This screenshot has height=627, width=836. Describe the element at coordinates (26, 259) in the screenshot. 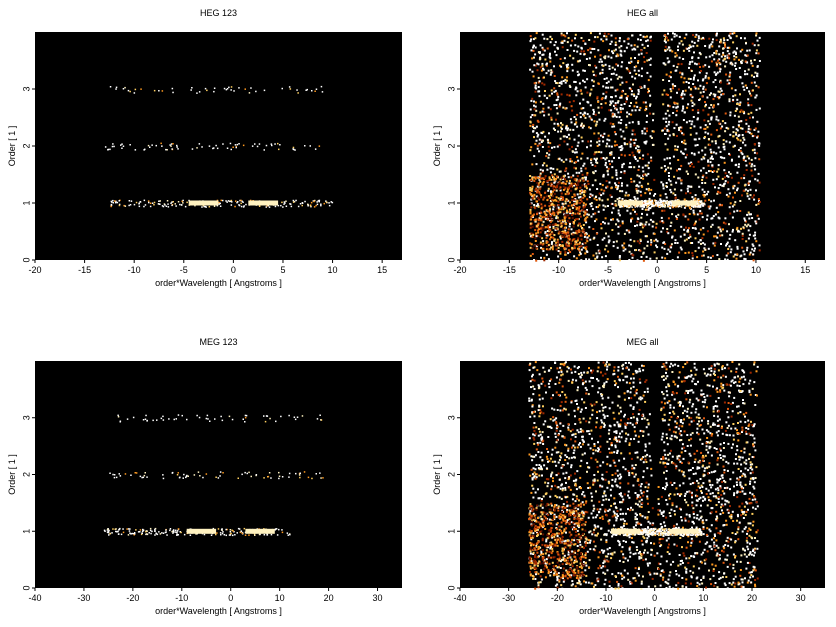

I see `y-tick-label: 0` at that location.